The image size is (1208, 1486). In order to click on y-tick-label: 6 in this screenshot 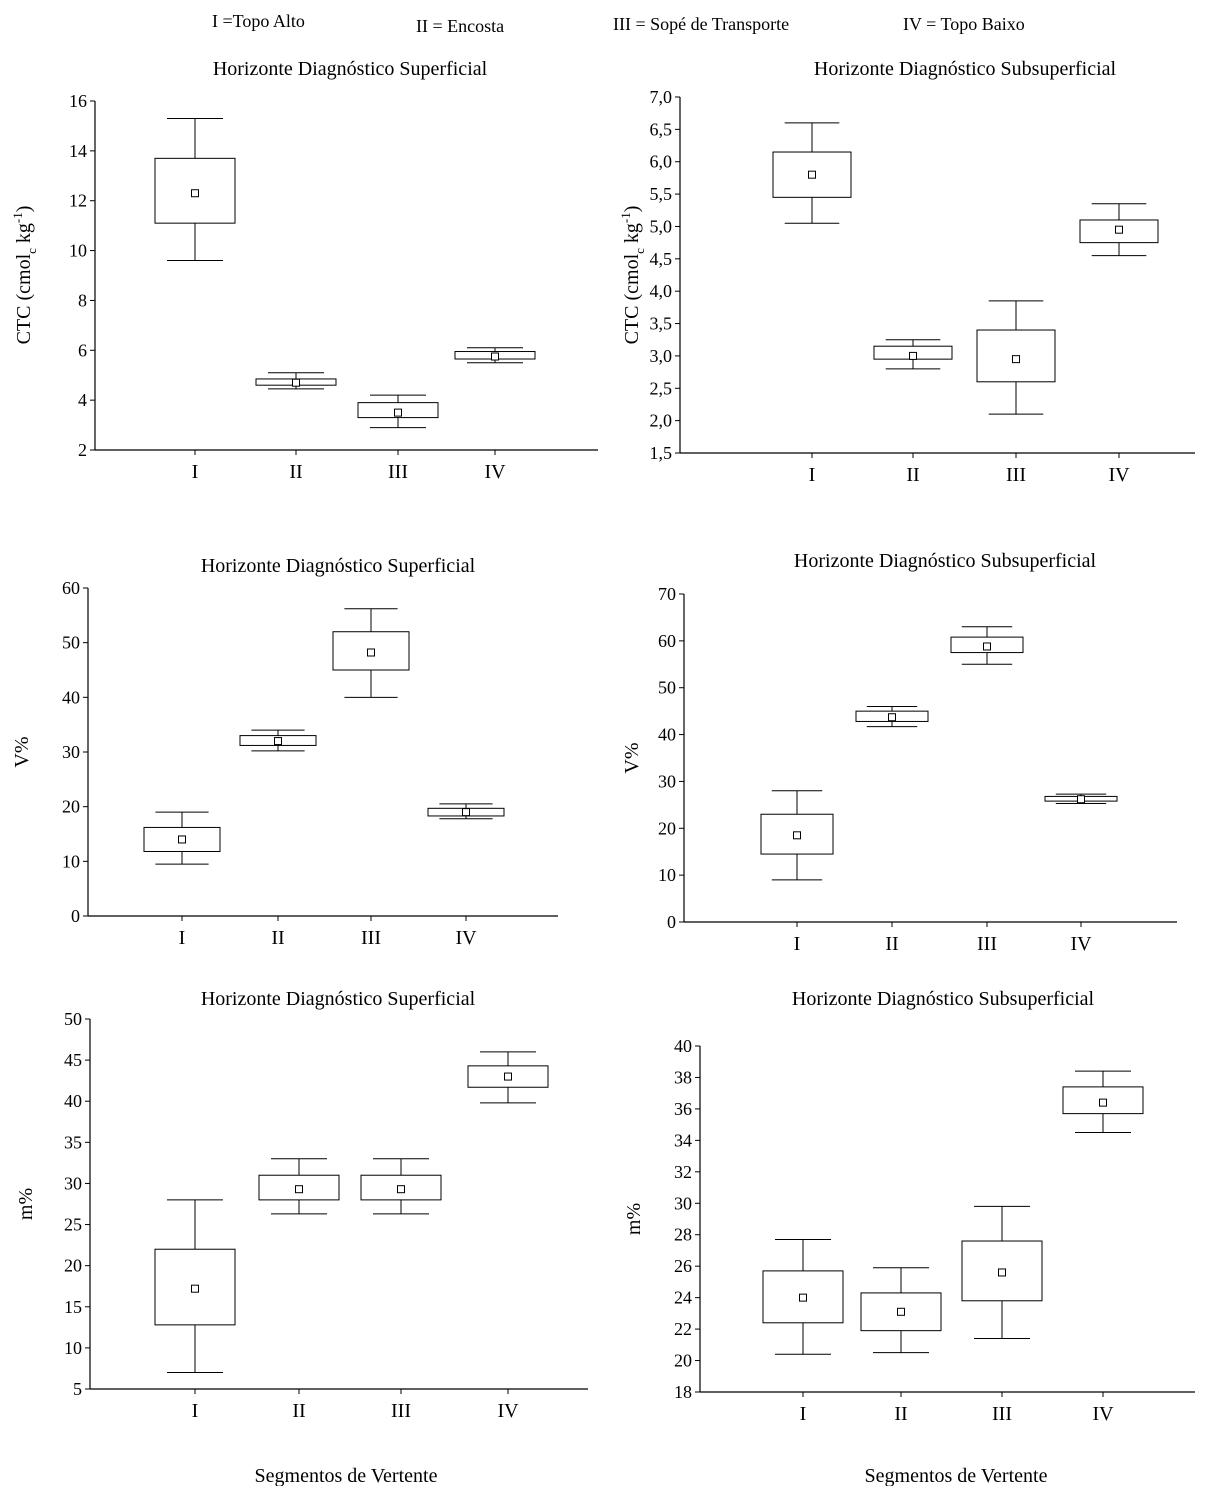, I will do `click(82, 350)`.